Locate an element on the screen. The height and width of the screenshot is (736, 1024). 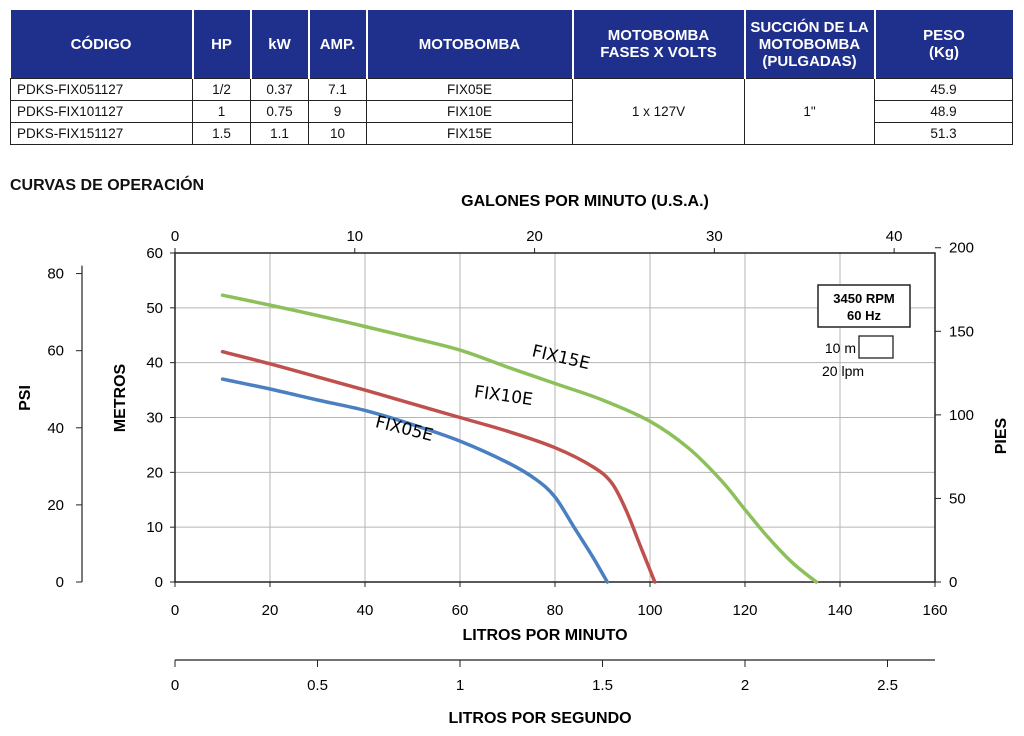
header-succion: SUCCIÓN DE LA MOTOBOMBA (PULGADAS) is located at coordinates (809, 44).